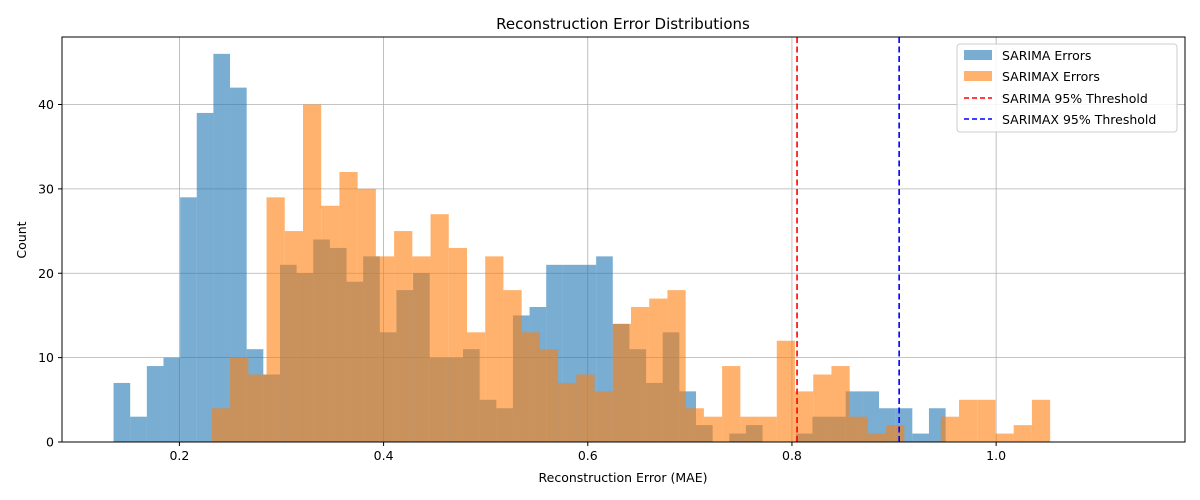 The height and width of the screenshot is (500, 1200). I want to click on y-tick-label: 10, so click(46, 357).